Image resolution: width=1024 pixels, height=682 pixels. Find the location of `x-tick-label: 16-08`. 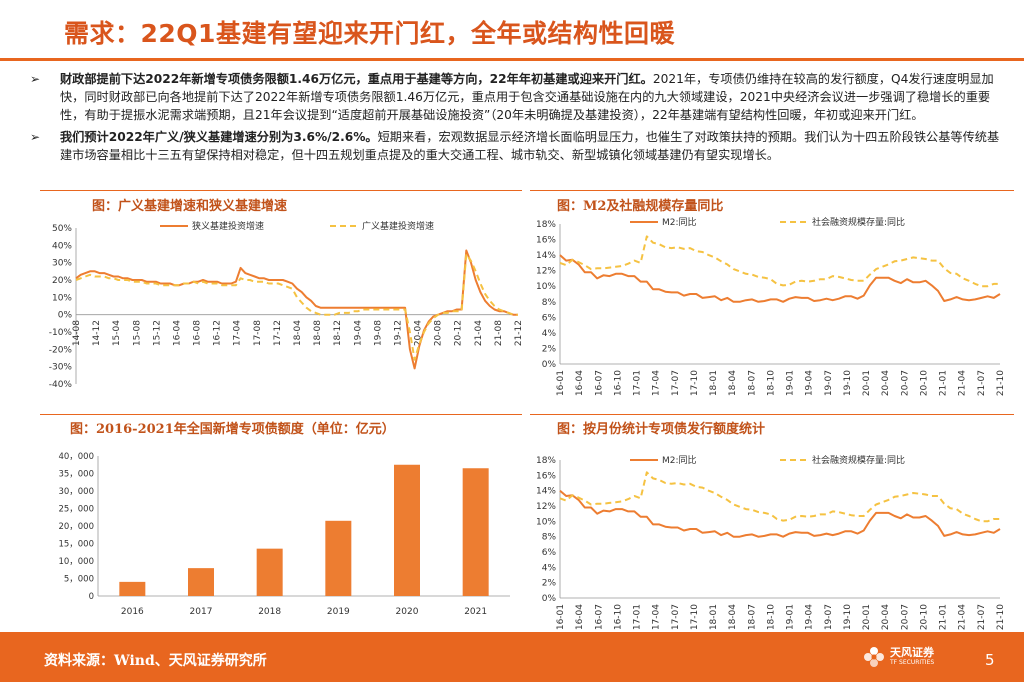

x-tick-label: 16-08 is located at coordinates (198, 333).